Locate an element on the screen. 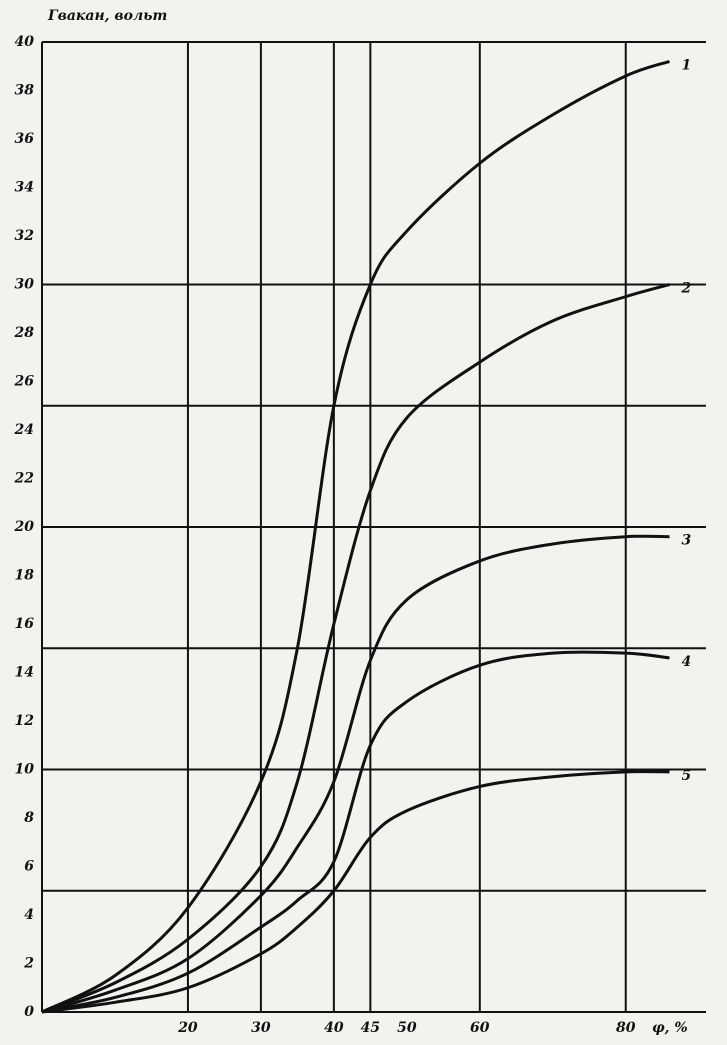 The image size is (727, 1045). x-axis-label: φ, % is located at coordinates (670, 1028).